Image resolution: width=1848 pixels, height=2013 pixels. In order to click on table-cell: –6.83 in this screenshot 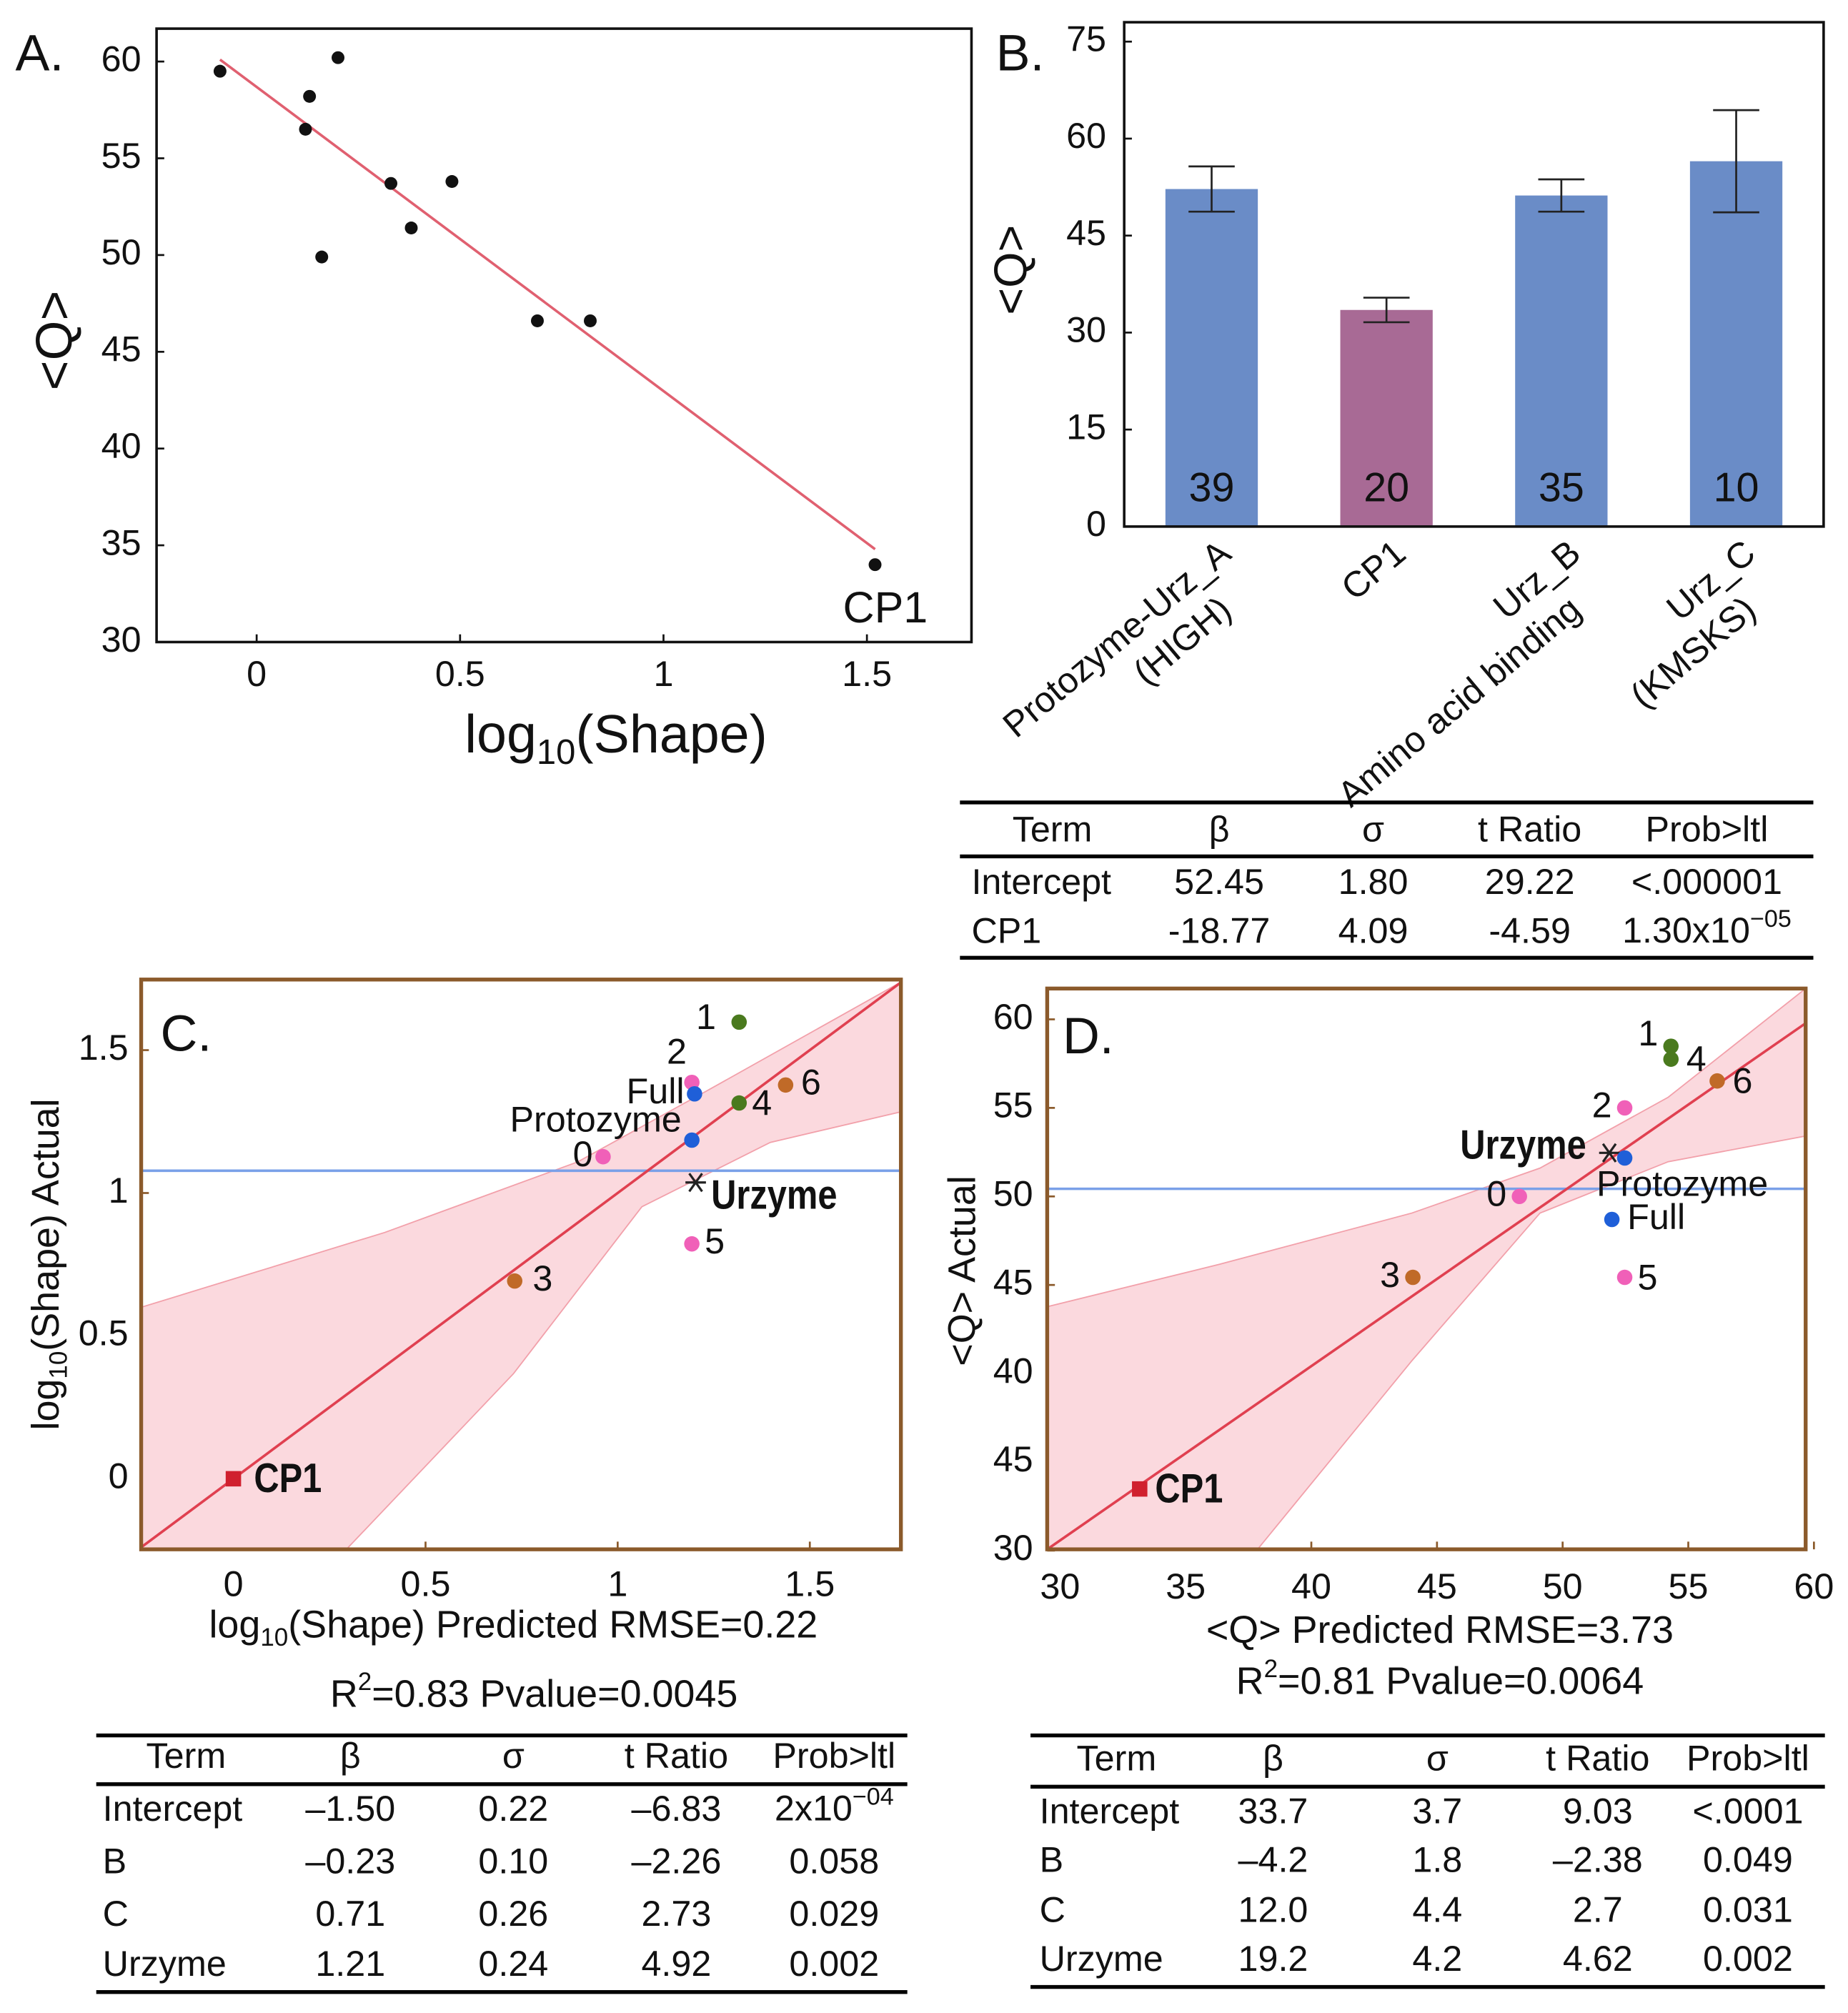, I will do `click(677, 1809)`.